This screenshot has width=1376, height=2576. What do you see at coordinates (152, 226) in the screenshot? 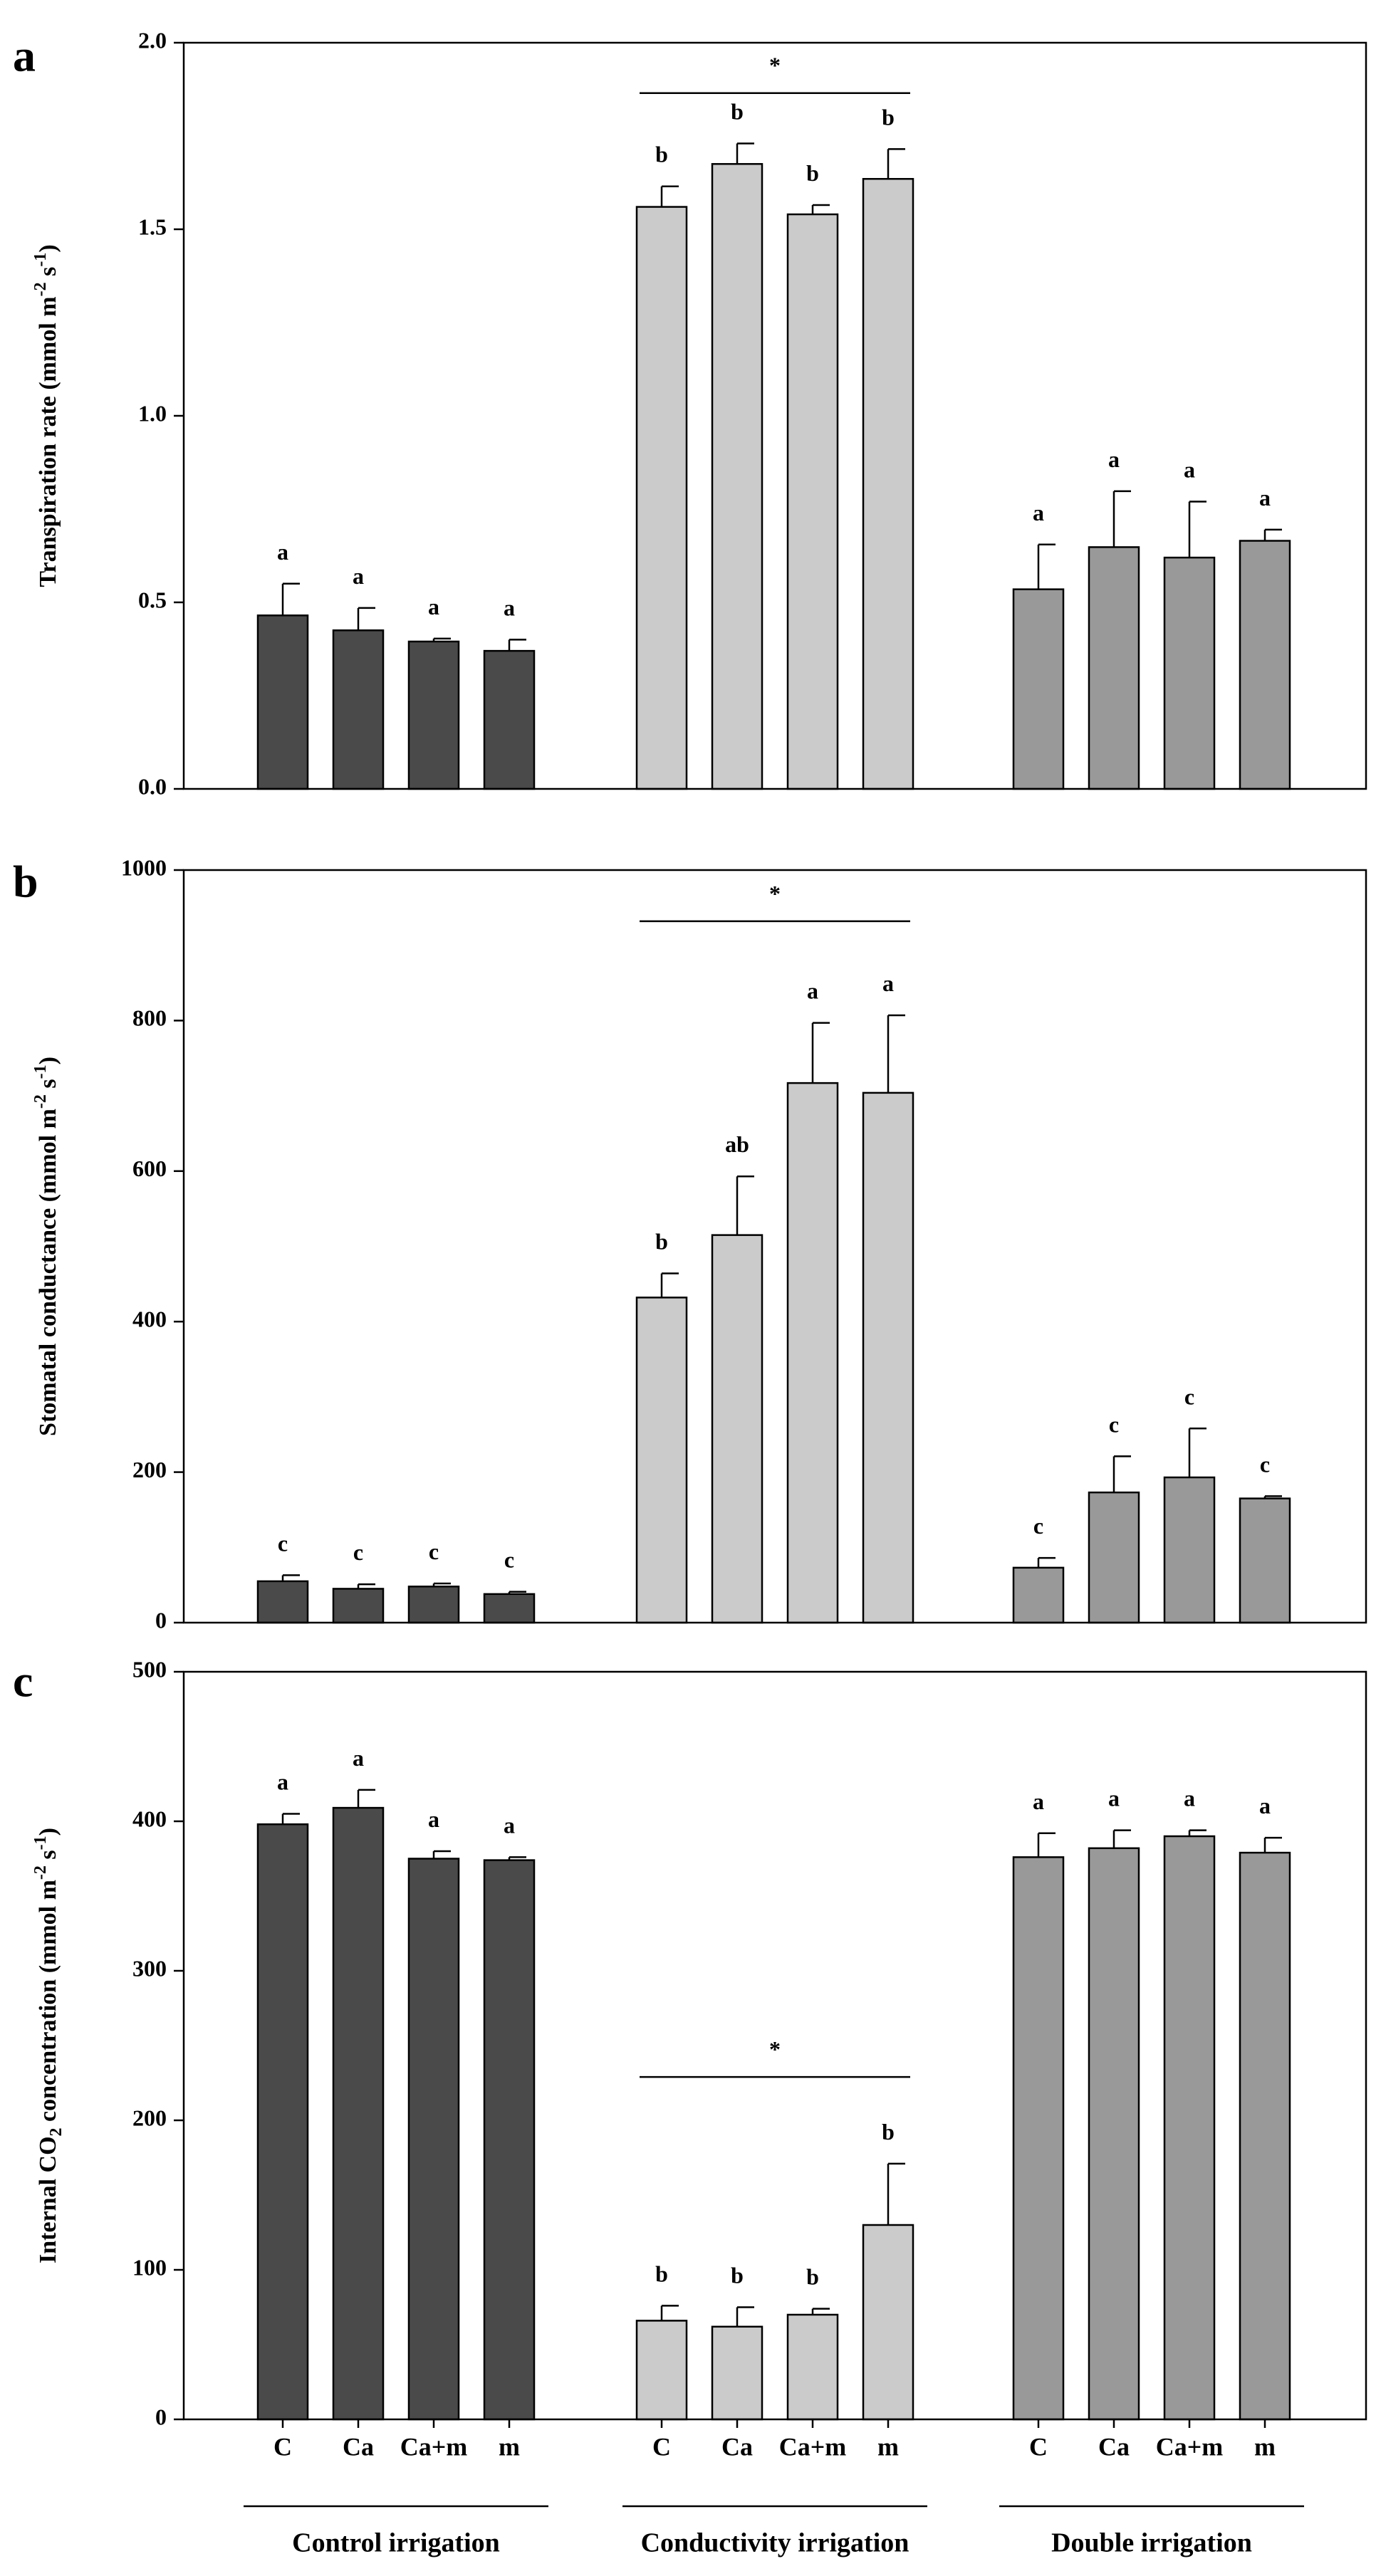
I see `y-tick-label: 1.5` at bounding box center [152, 226].